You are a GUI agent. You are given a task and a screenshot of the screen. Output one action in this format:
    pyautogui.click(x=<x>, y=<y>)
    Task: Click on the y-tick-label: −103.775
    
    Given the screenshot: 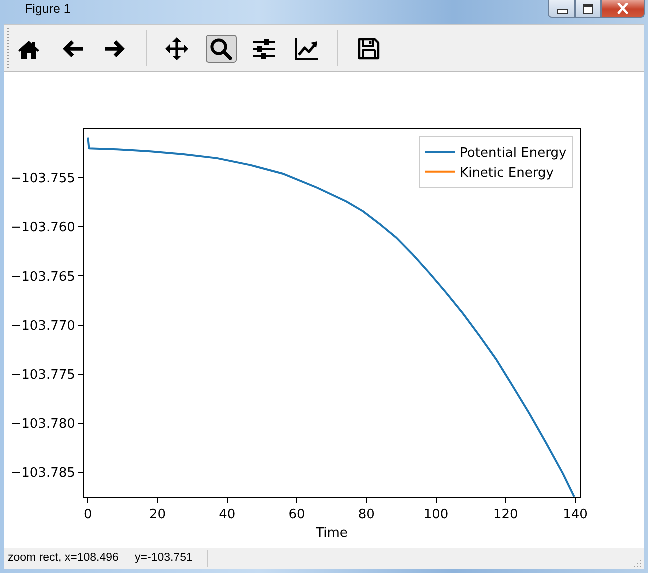 What is the action you would take?
    pyautogui.click(x=43, y=375)
    